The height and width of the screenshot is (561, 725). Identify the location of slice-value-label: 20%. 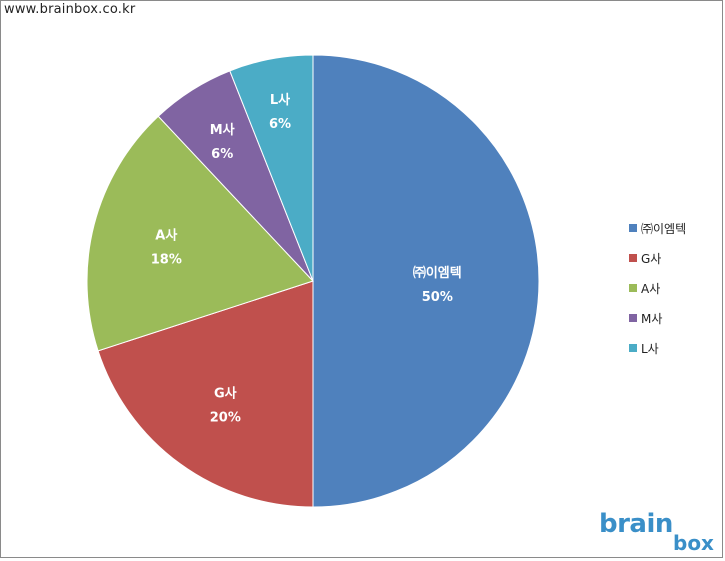
(225, 418).